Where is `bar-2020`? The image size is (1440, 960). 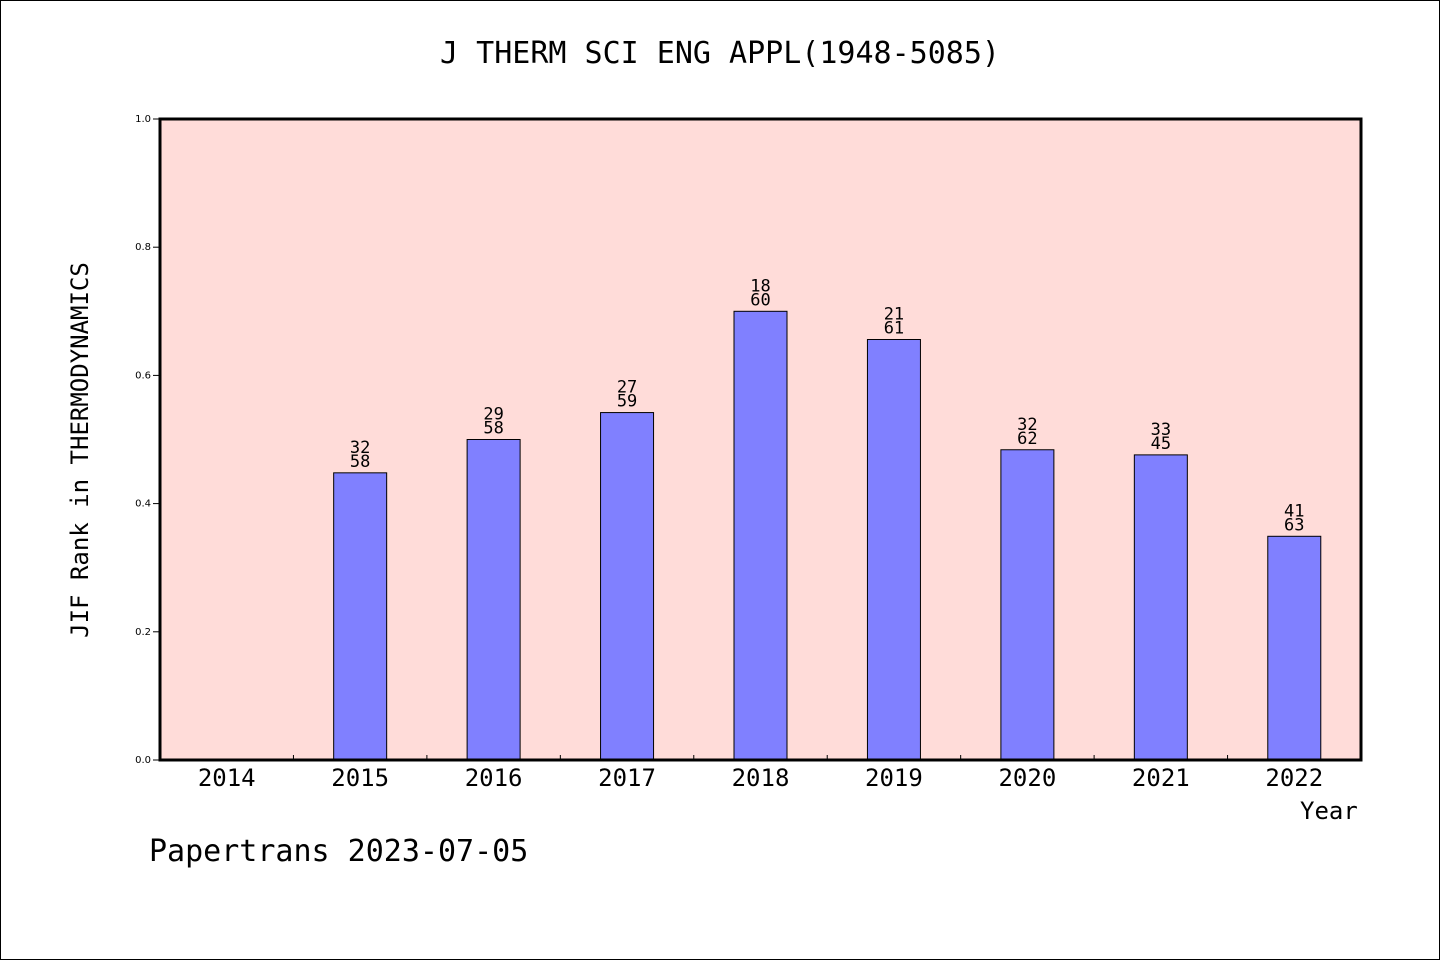
bar-2020 is located at coordinates (1027, 605).